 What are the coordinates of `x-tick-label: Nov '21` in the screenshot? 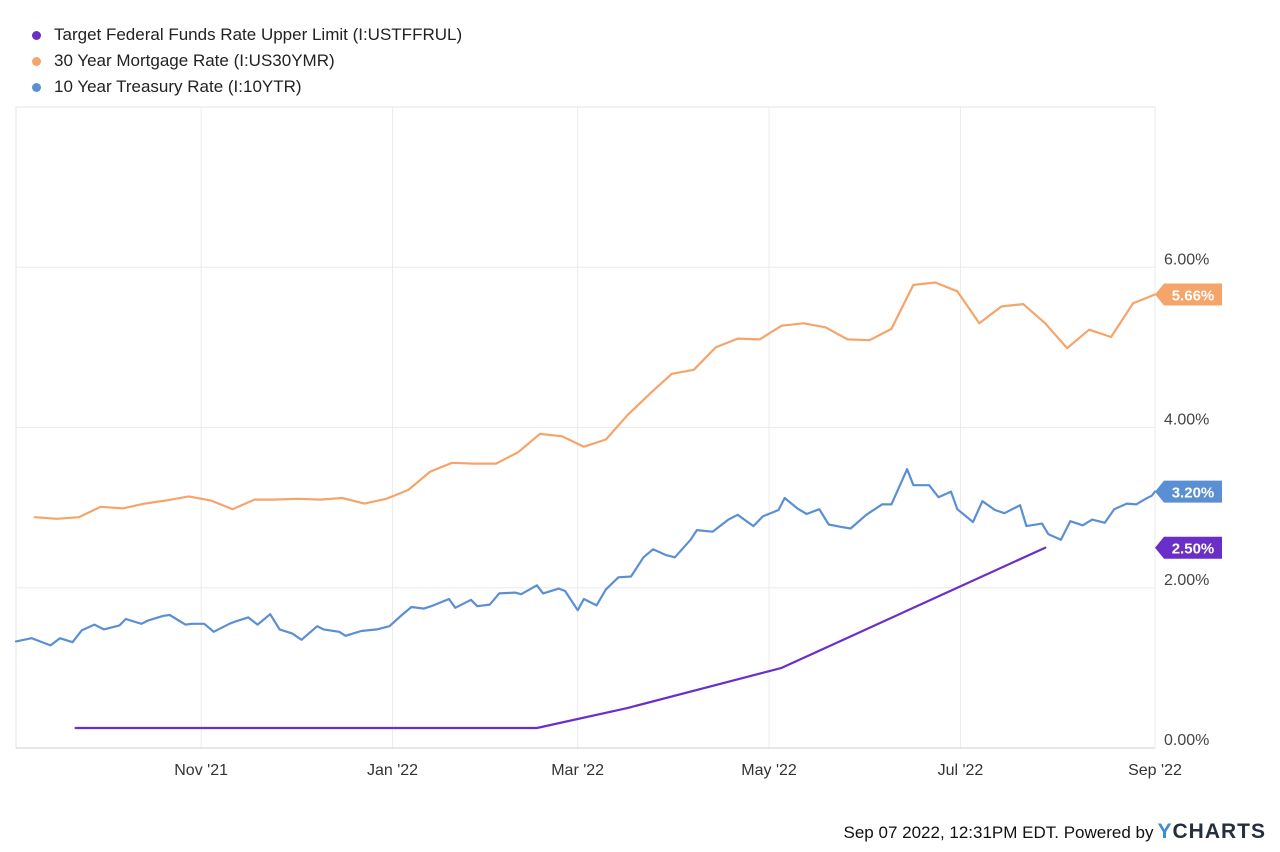 It's located at (201, 770).